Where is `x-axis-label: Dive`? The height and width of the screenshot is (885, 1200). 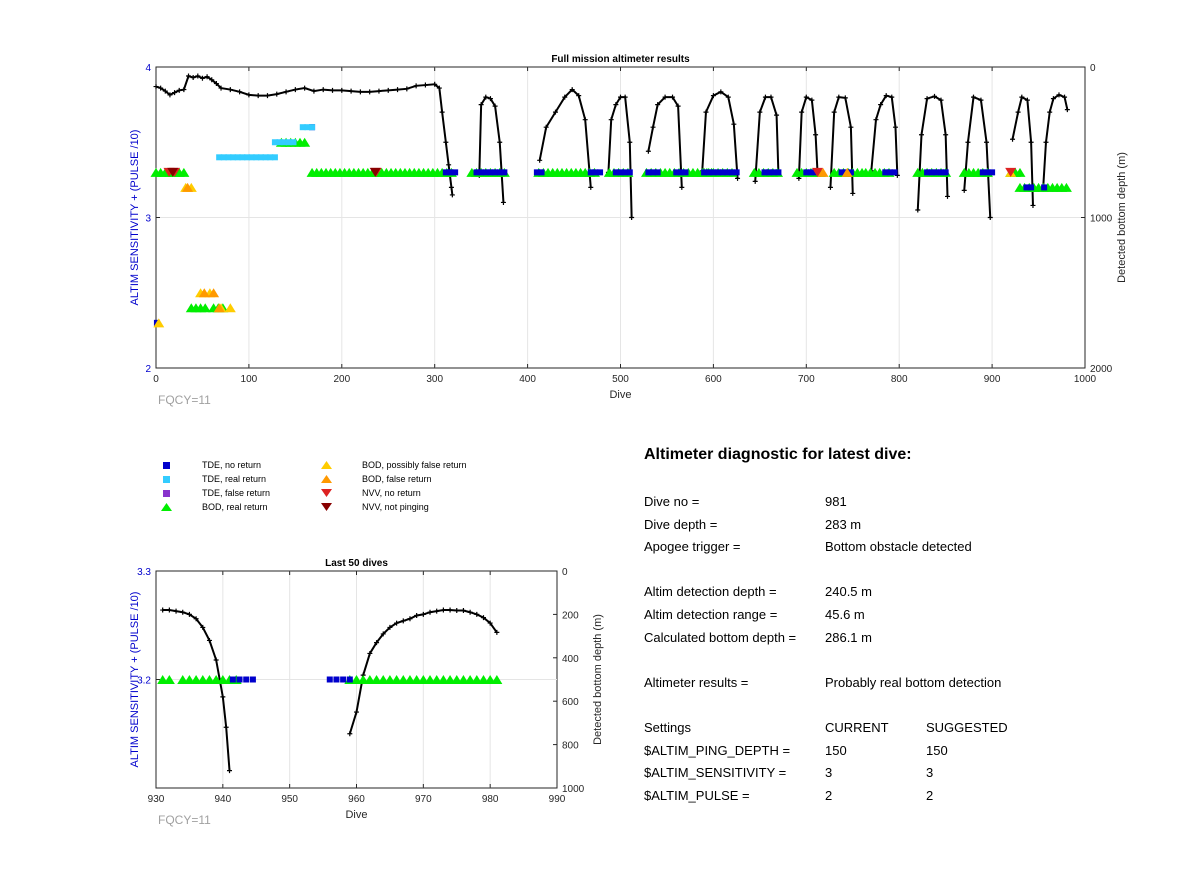 x-axis-label: Dive is located at coordinates (356, 815).